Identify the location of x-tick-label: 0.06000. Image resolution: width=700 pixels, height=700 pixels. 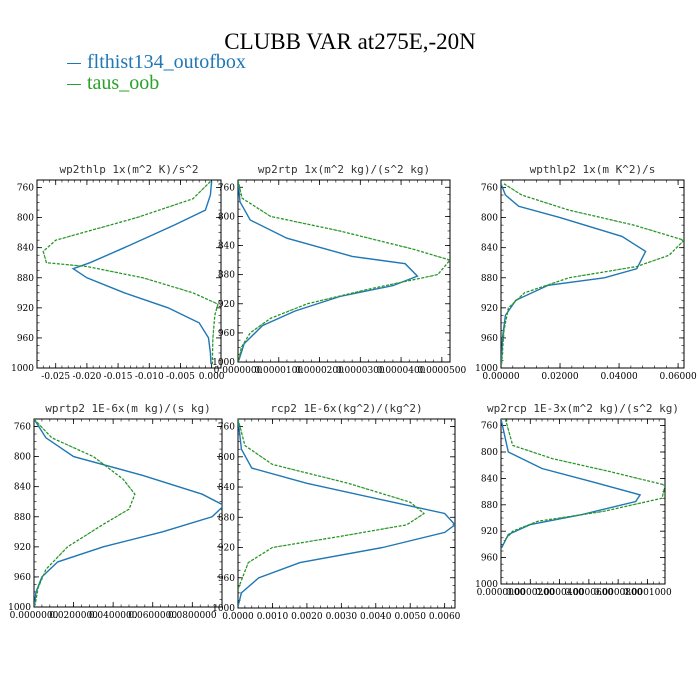
(677, 377).